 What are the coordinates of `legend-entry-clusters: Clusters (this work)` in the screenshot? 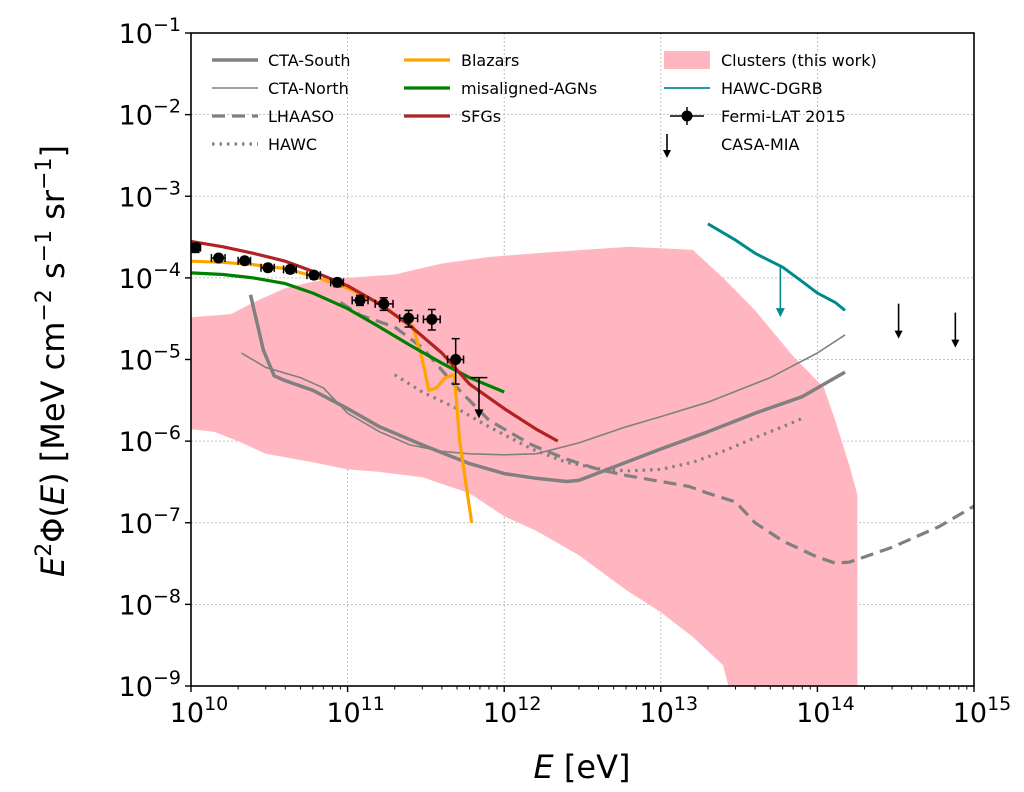 It's located at (770, 60).